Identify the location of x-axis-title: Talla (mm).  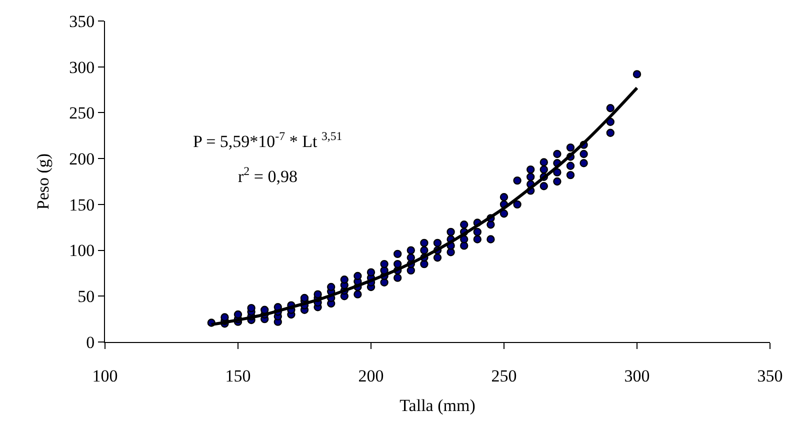
(438, 405).